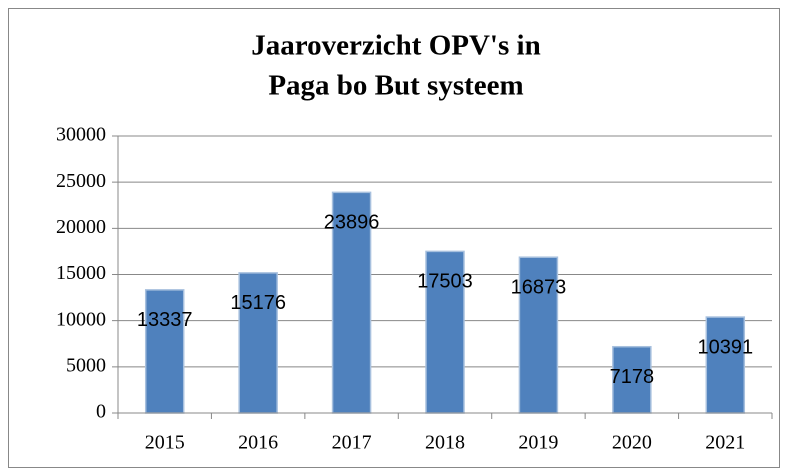 This screenshot has width=790, height=476. What do you see at coordinates (165, 320) in the screenshot?
I see `data-label: 13337` at bounding box center [165, 320].